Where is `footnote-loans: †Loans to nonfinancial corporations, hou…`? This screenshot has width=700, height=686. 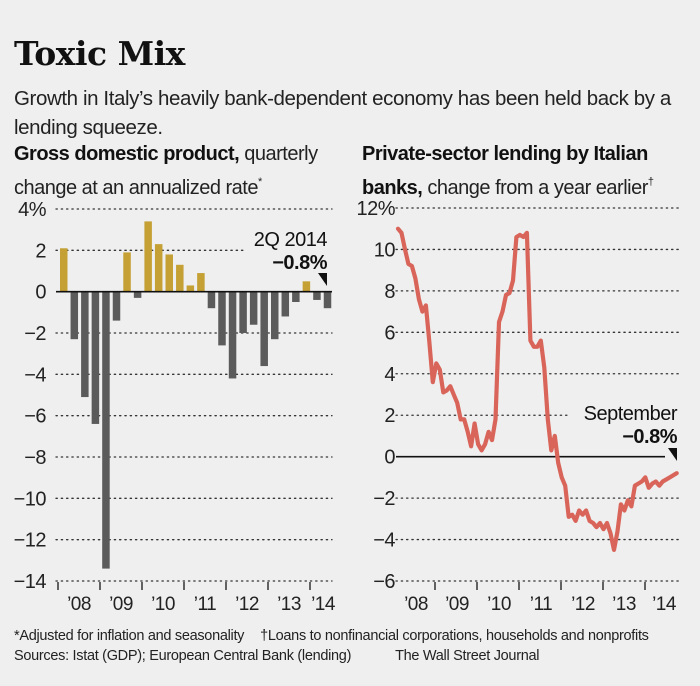 footnote-loans: †Loans to nonfinancial corporations, hou… is located at coordinates (454, 636).